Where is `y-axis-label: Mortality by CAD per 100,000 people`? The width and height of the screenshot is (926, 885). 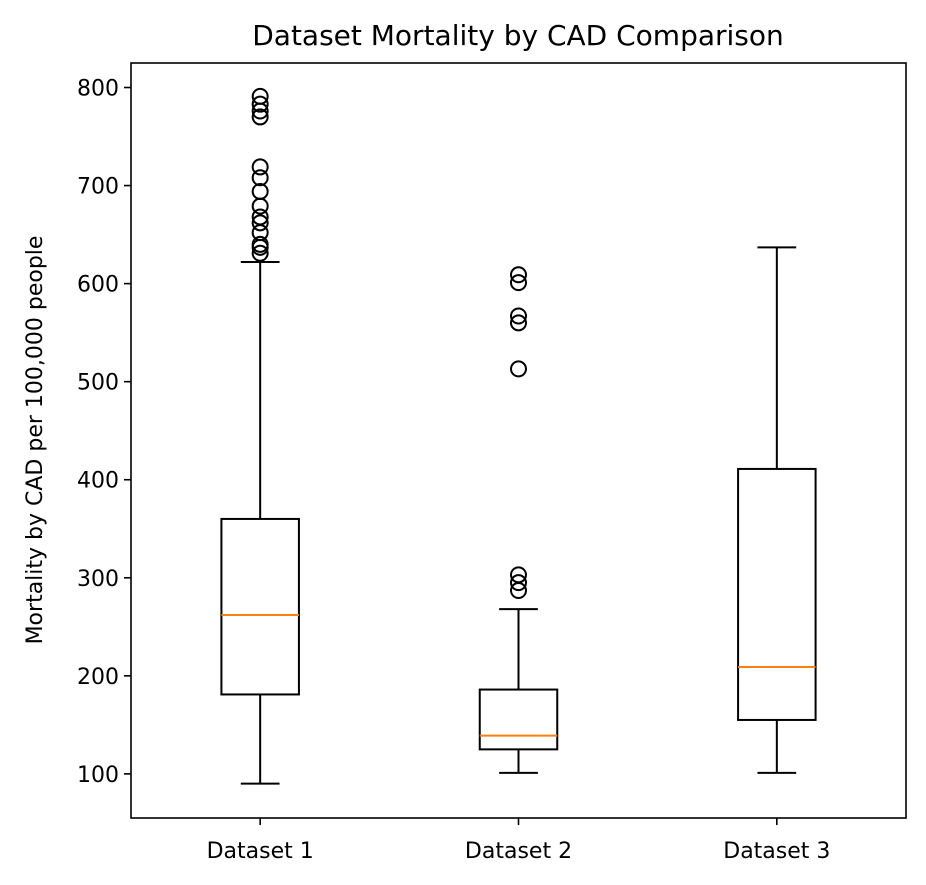 y-axis-label: Mortality by CAD per 100,000 people is located at coordinates (35, 440).